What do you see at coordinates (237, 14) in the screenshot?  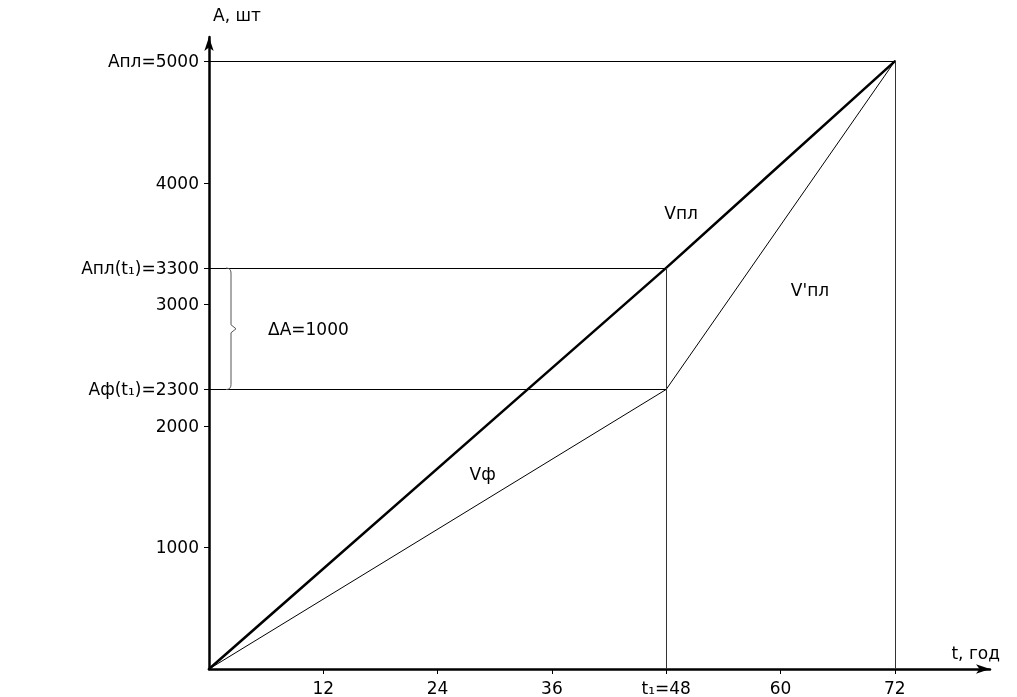 I see `y-axis-title: A, шт` at bounding box center [237, 14].